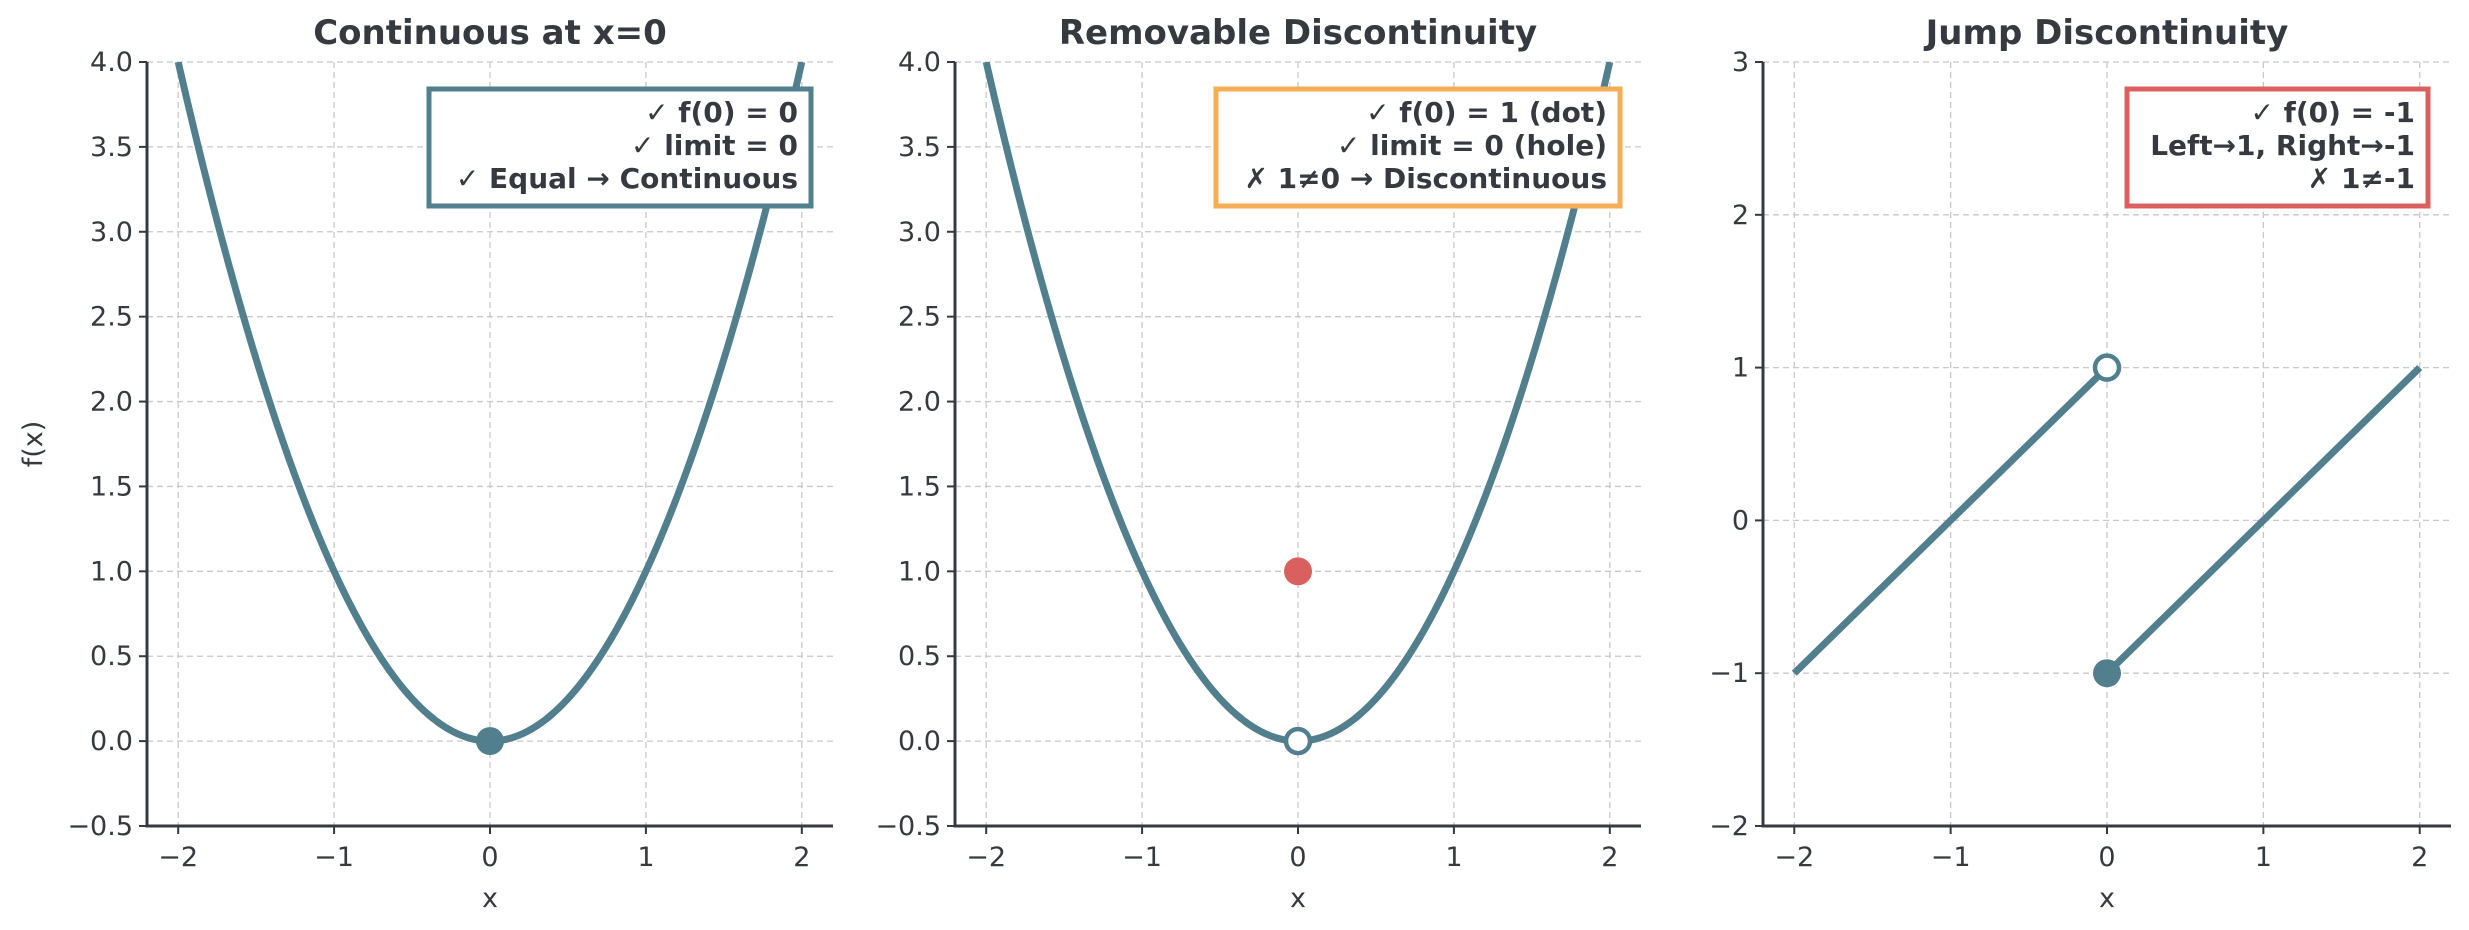 Image resolution: width=2469 pixels, height=930 pixels. I want to click on annotation-line: ✗ 1≠-1, so click(2361, 178).